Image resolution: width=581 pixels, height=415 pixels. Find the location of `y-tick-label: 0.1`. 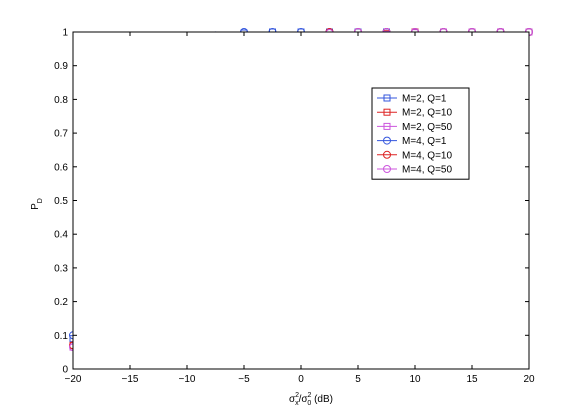

y-tick-label: 0.1 is located at coordinates (61, 336).